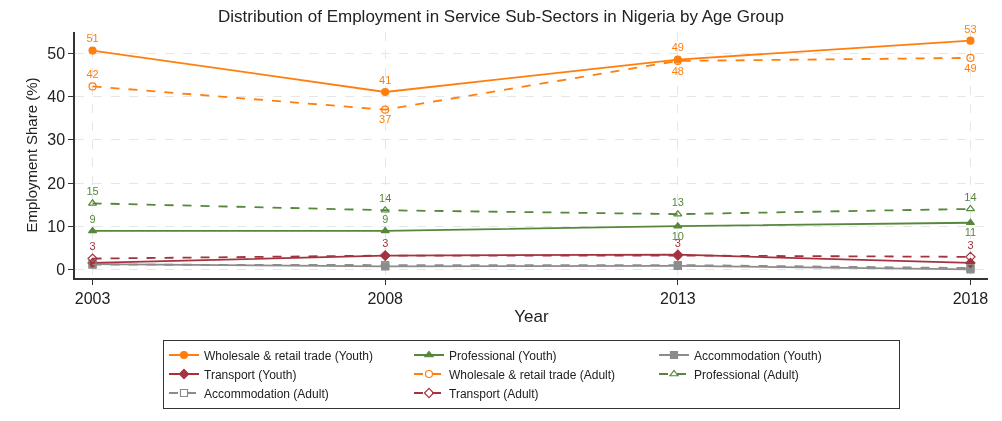 The width and height of the screenshot is (1002, 421). I want to click on legend-label: Transport (Adult), so click(494, 393).